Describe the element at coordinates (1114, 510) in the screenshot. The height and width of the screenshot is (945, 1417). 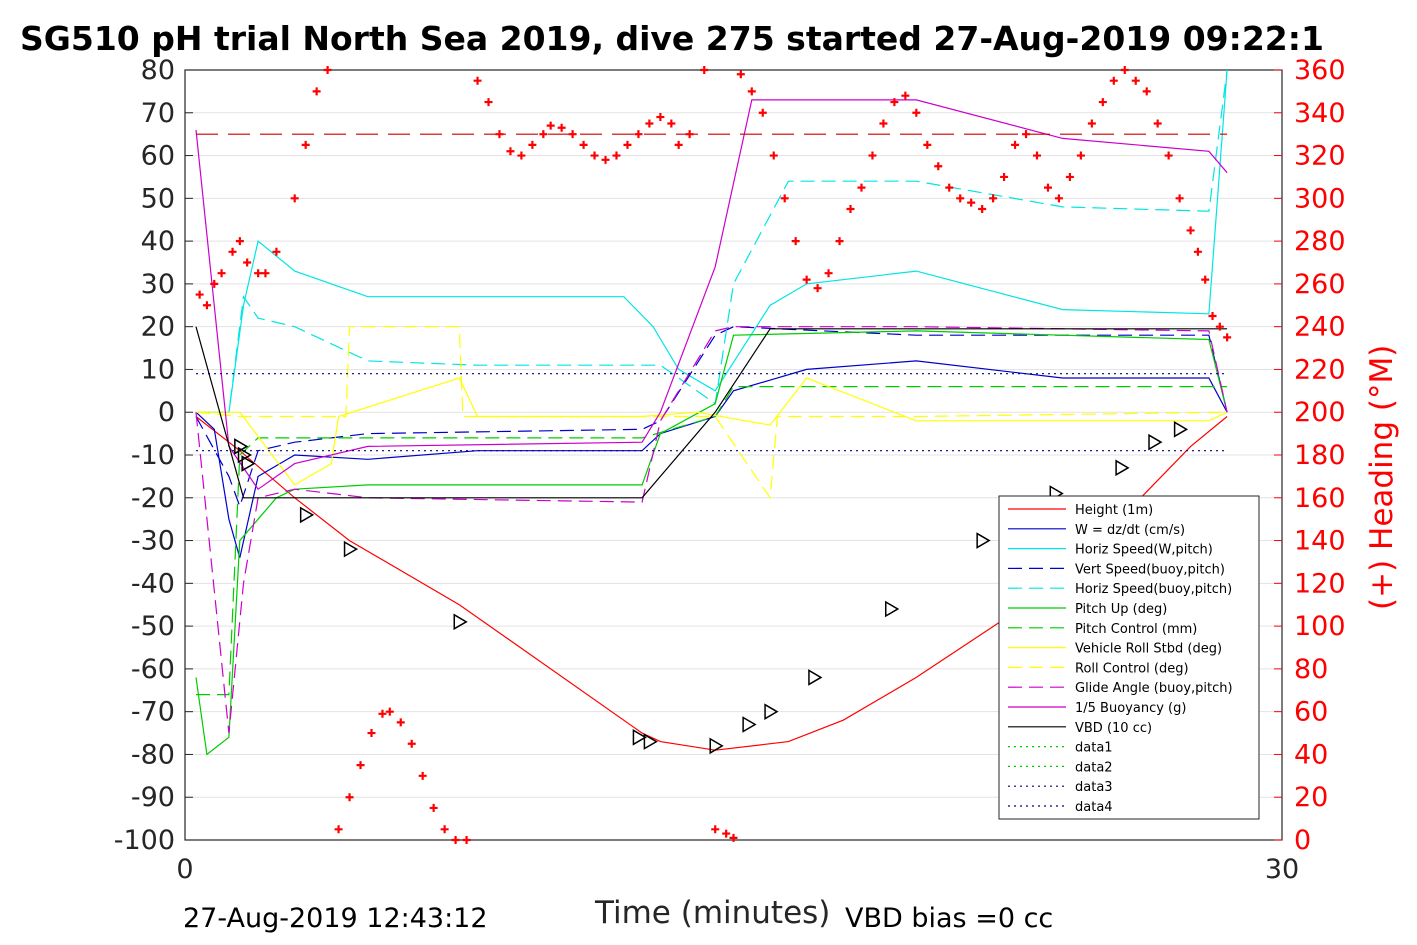
I see `legend-label: Height (1m)` at that location.